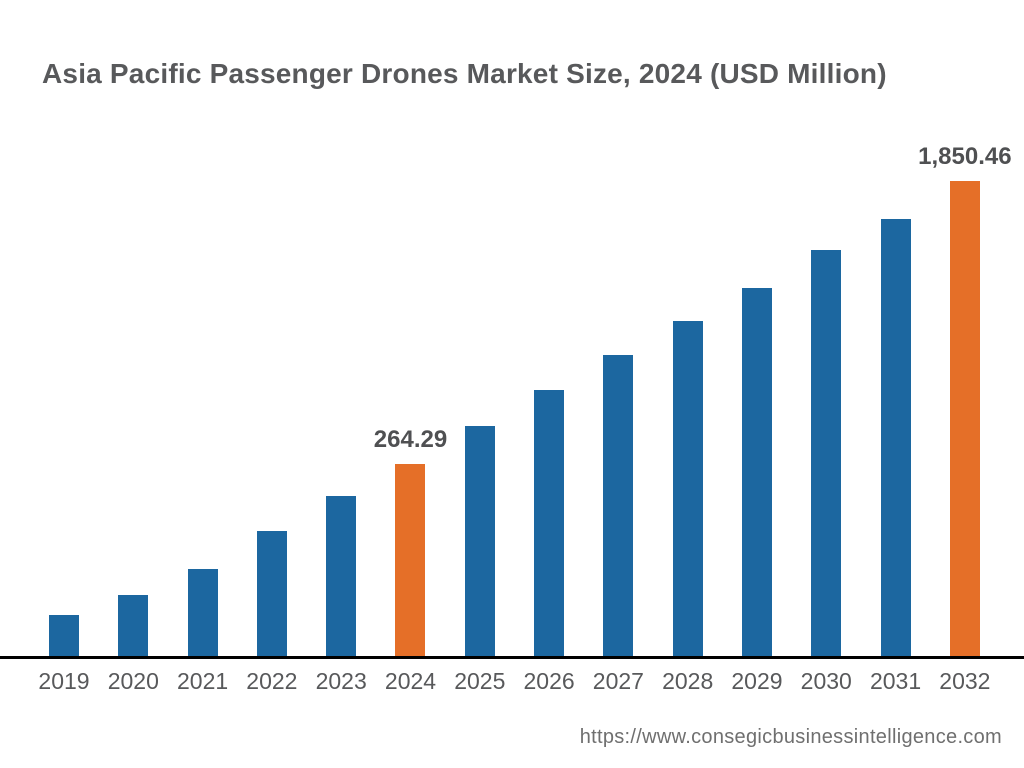 The image size is (1024, 768). I want to click on bar-column-2030, so click(826, 453).